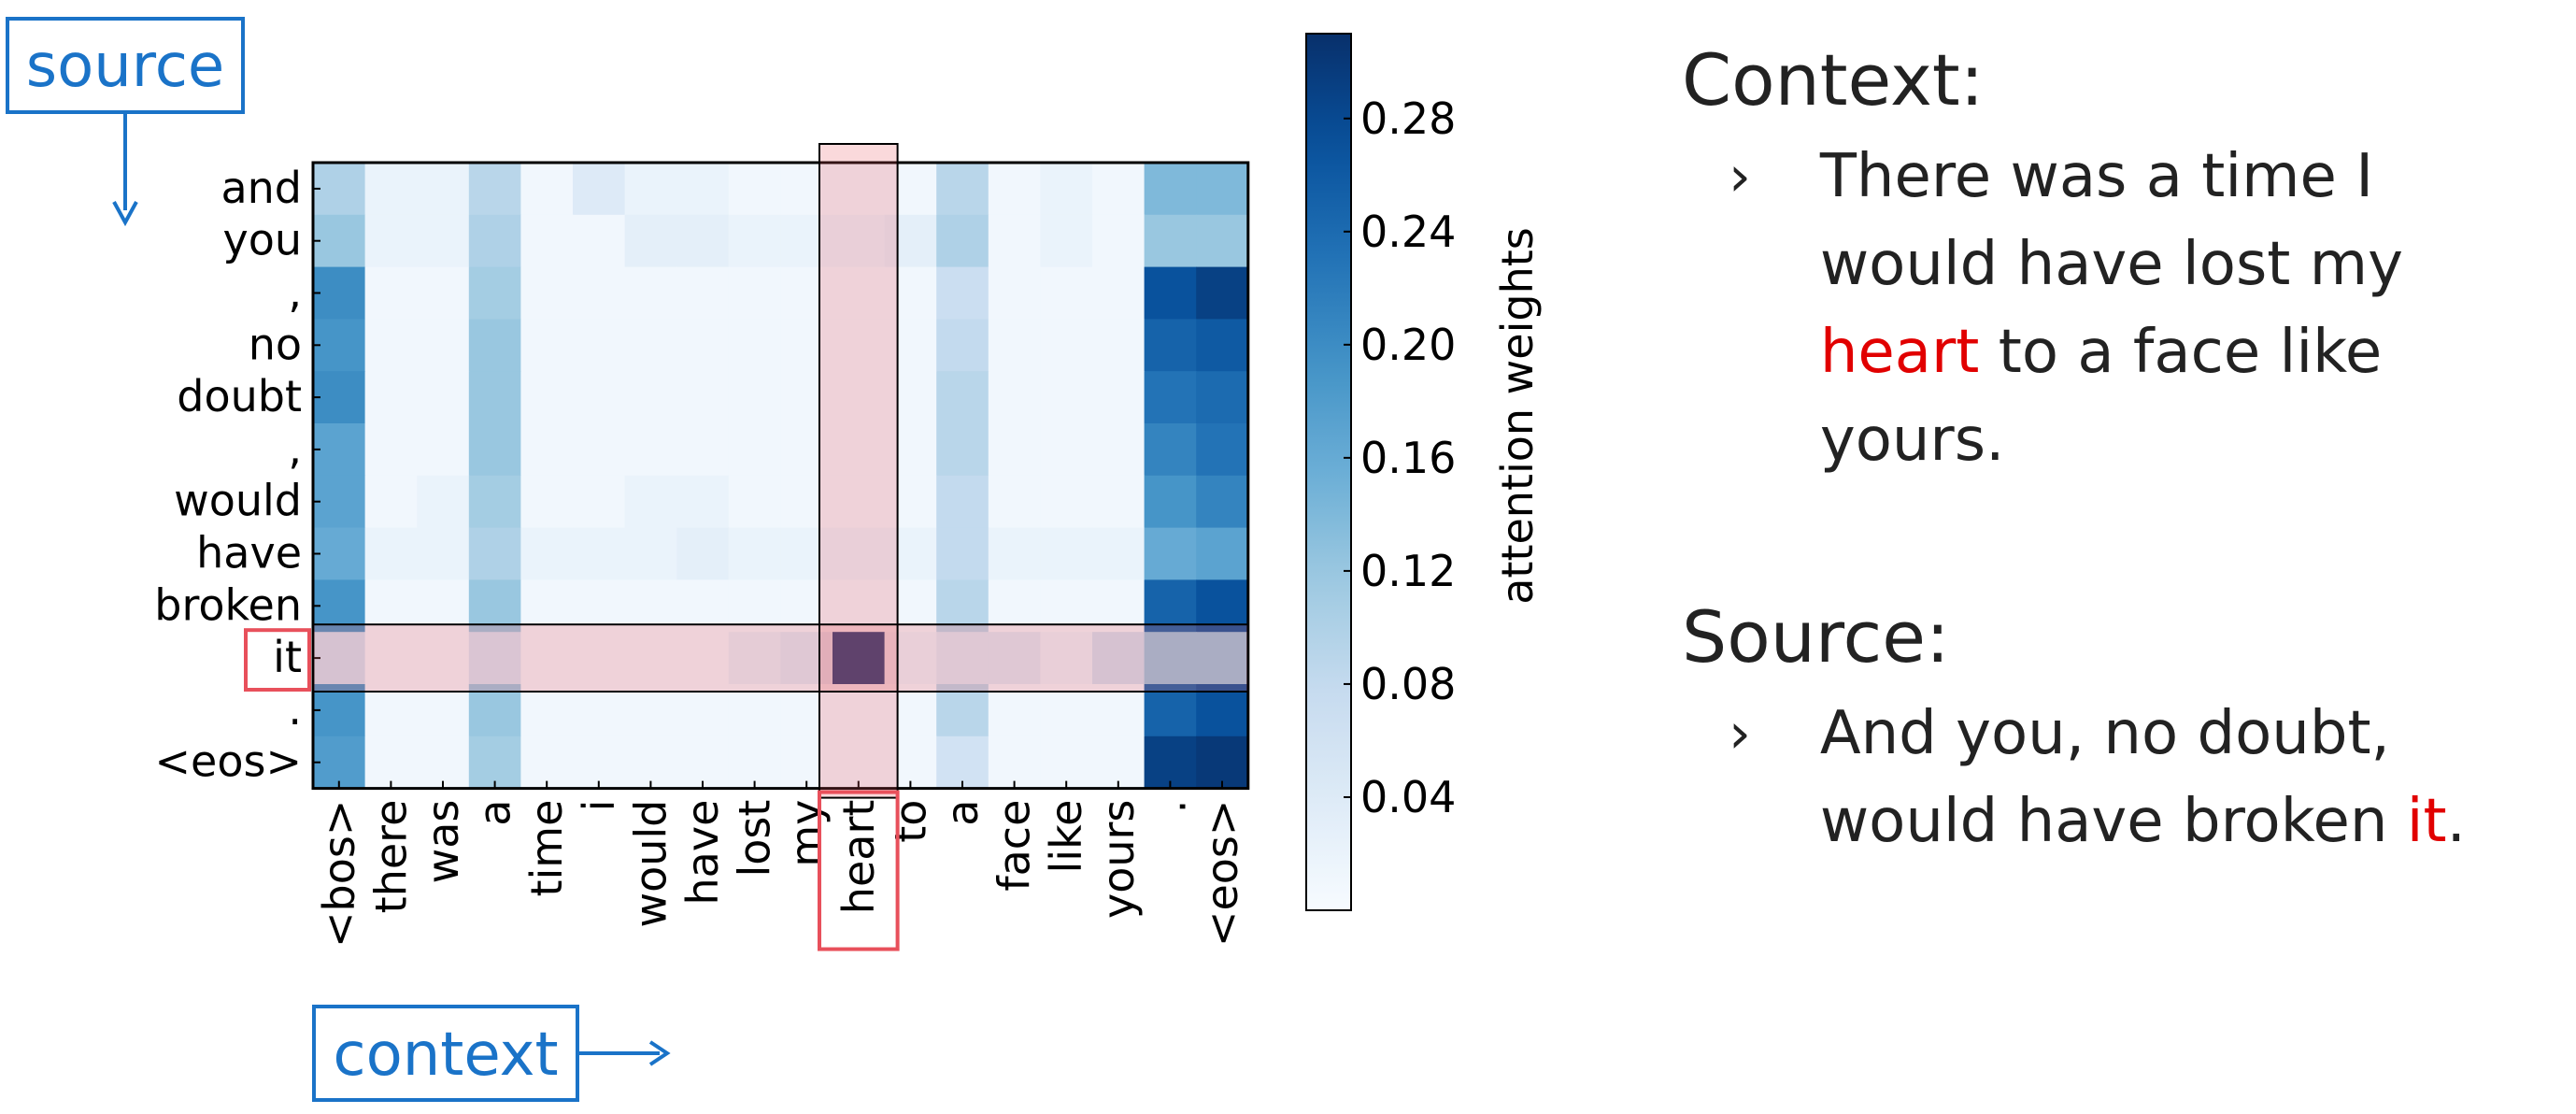  I want to click on row-label: broken, so click(228, 604).